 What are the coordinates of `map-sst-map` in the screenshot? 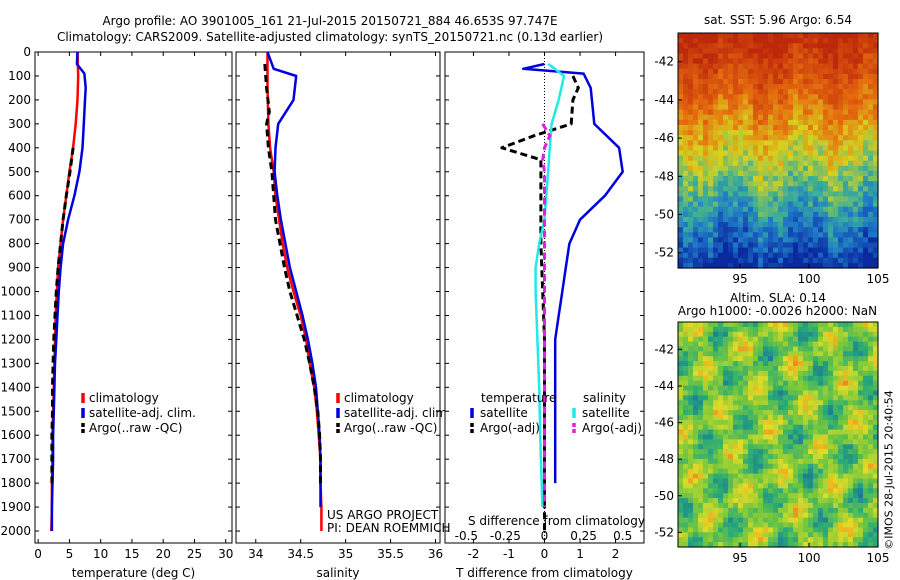 It's located at (778, 151).